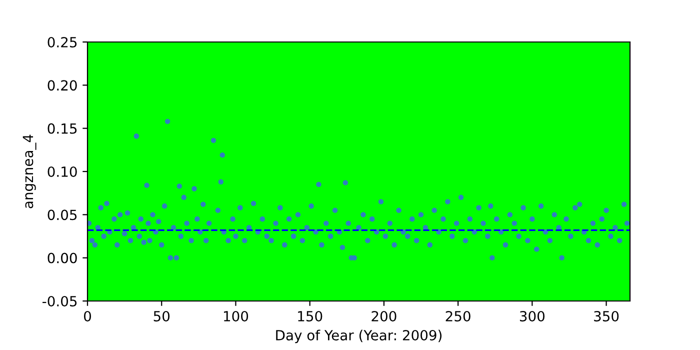  Describe the element at coordinates (532, 316) in the screenshot. I see `x-tick-label: 300` at that location.